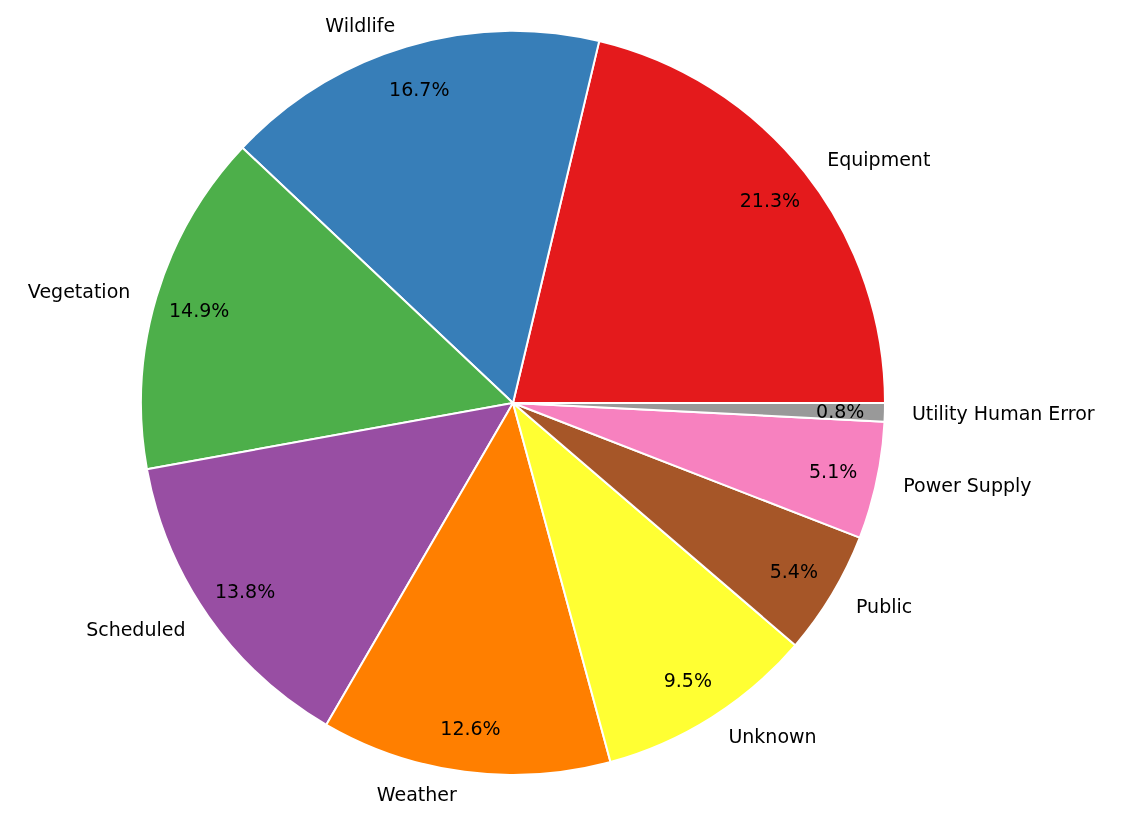  Describe the element at coordinates (245, 591) in the screenshot. I see `data-label: 13.8%` at that location.